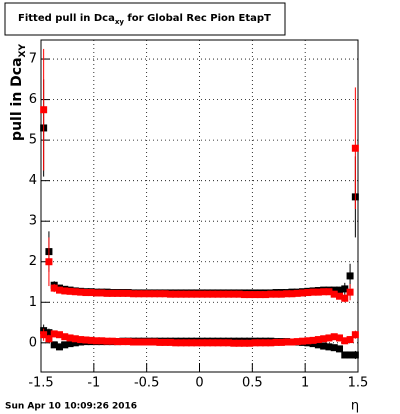  I want to click on y-tick-label: 5, so click(33, 140).